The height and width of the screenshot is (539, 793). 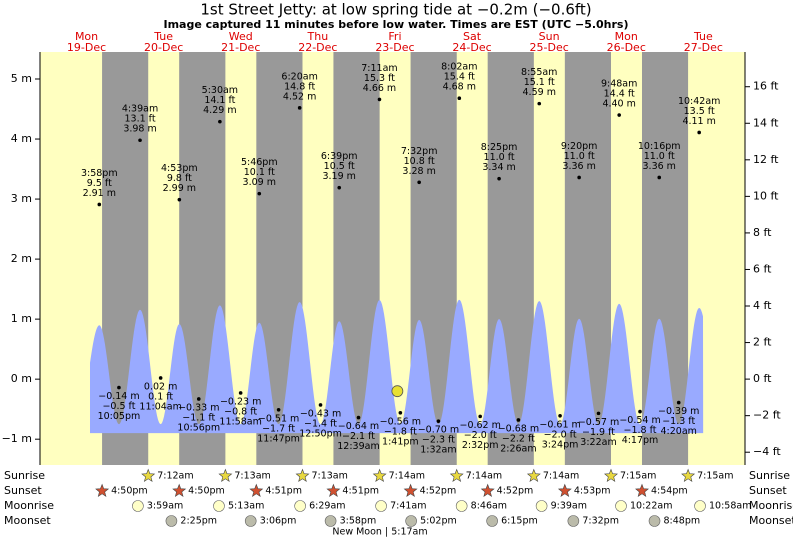 What do you see at coordinates (198, 407) in the screenshot?
I see `tide-label: −0.33 m` at bounding box center [198, 407].